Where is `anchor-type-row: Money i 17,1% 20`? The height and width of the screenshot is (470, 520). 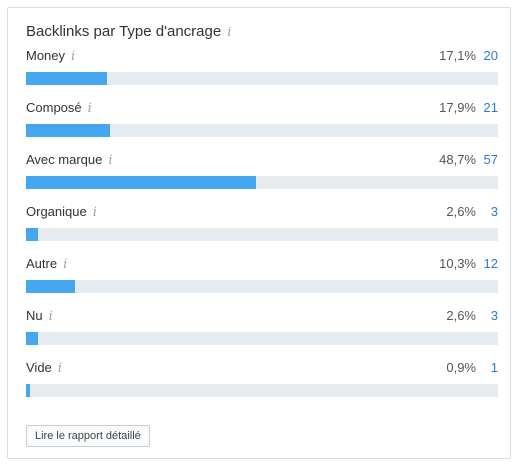
anchor-type-row: Money i 17,1% 20 is located at coordinates (262, 68).